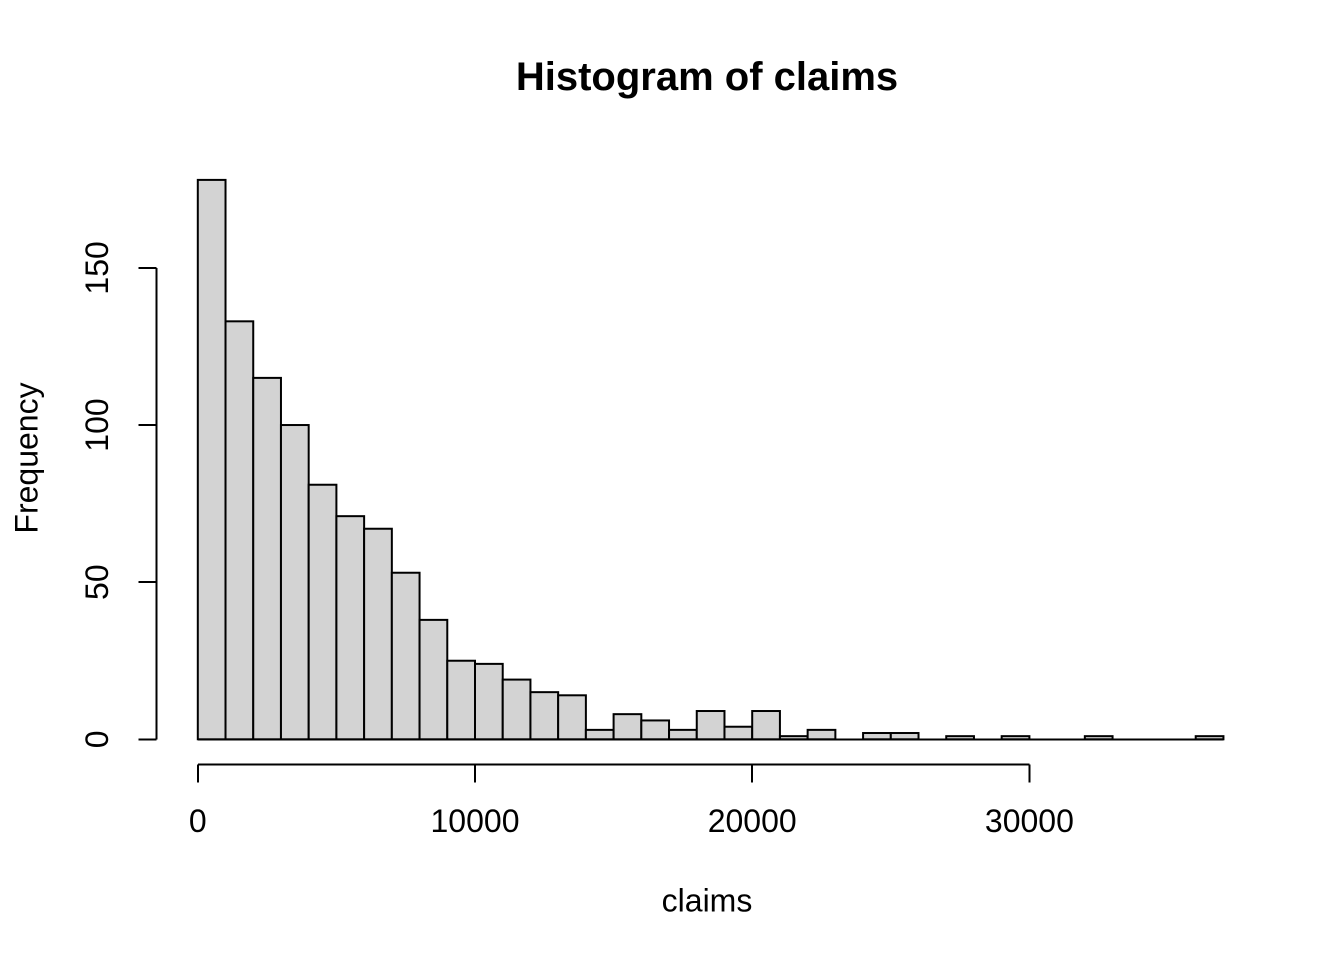 Image resolution: width=1344 pixels, height=960 pixels. Describe the element at coordinates (707, 900) in the screenshot. I see `x-axis-label: claims` at that location.